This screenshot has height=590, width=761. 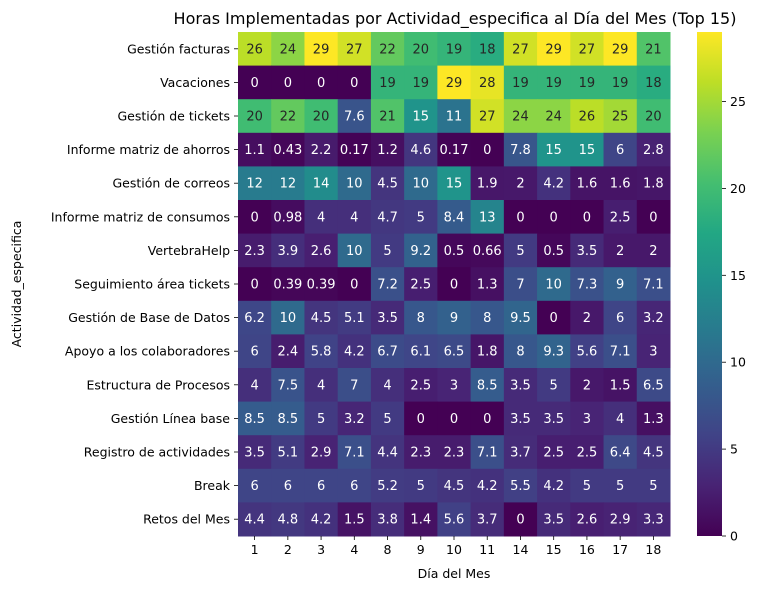 What do you see at coordinates (554, 385) in the screenshot?
I see `cell-value-label: 5` at bounding box center [554, 385].